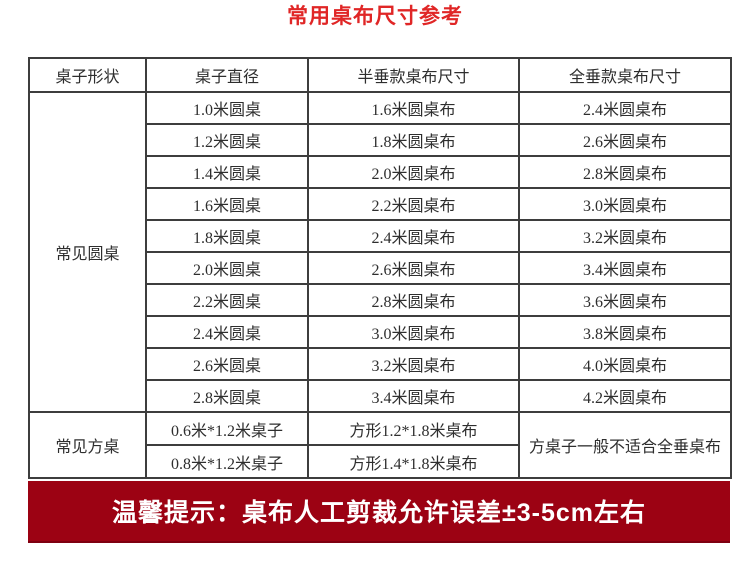 This screenshot has height=576, width=750. Describe the element at coordinates (413, 332) in the screenshot. I see `cell-half-drop: 3.0米圆桌布` at that location.